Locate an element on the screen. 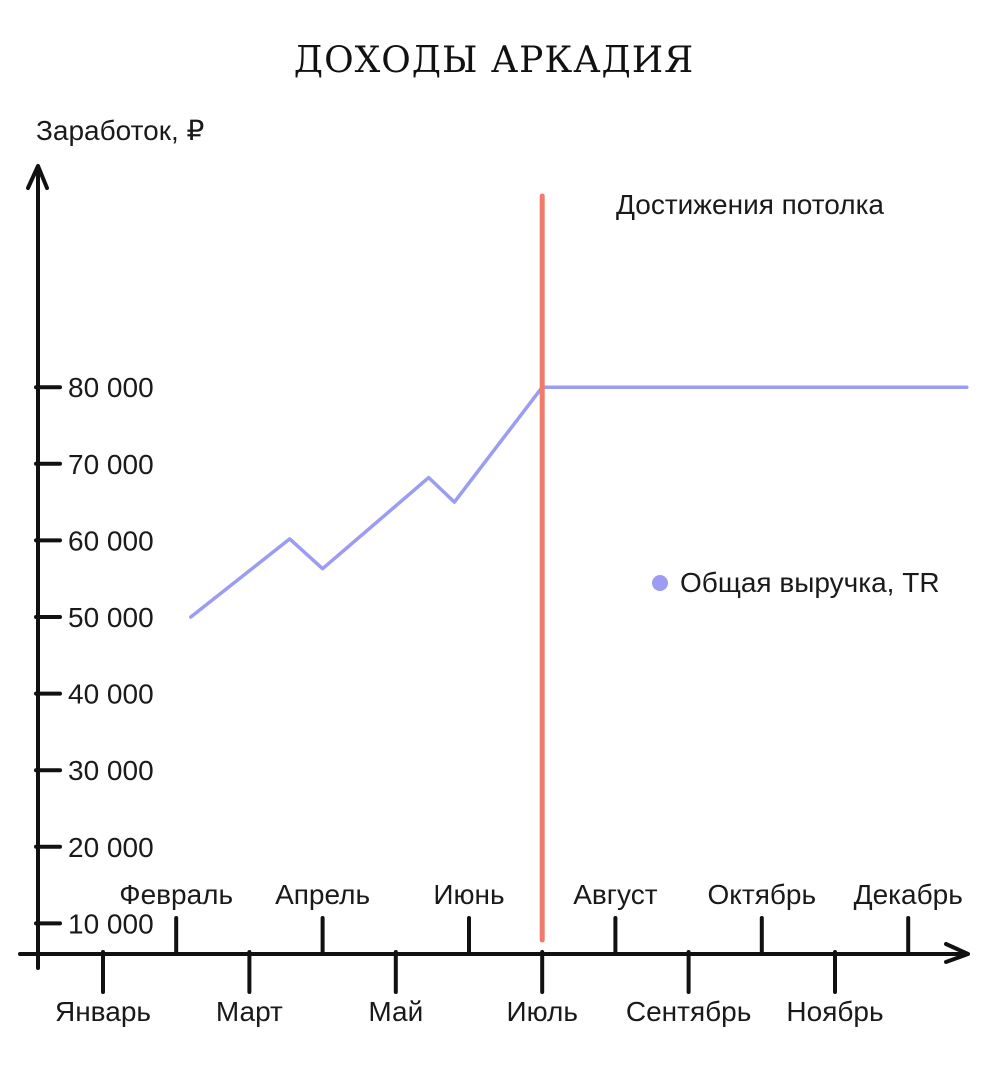 This screenshot has width=1000, height=1075. x-tick-label: Март is located at coordinates (249, 1011).